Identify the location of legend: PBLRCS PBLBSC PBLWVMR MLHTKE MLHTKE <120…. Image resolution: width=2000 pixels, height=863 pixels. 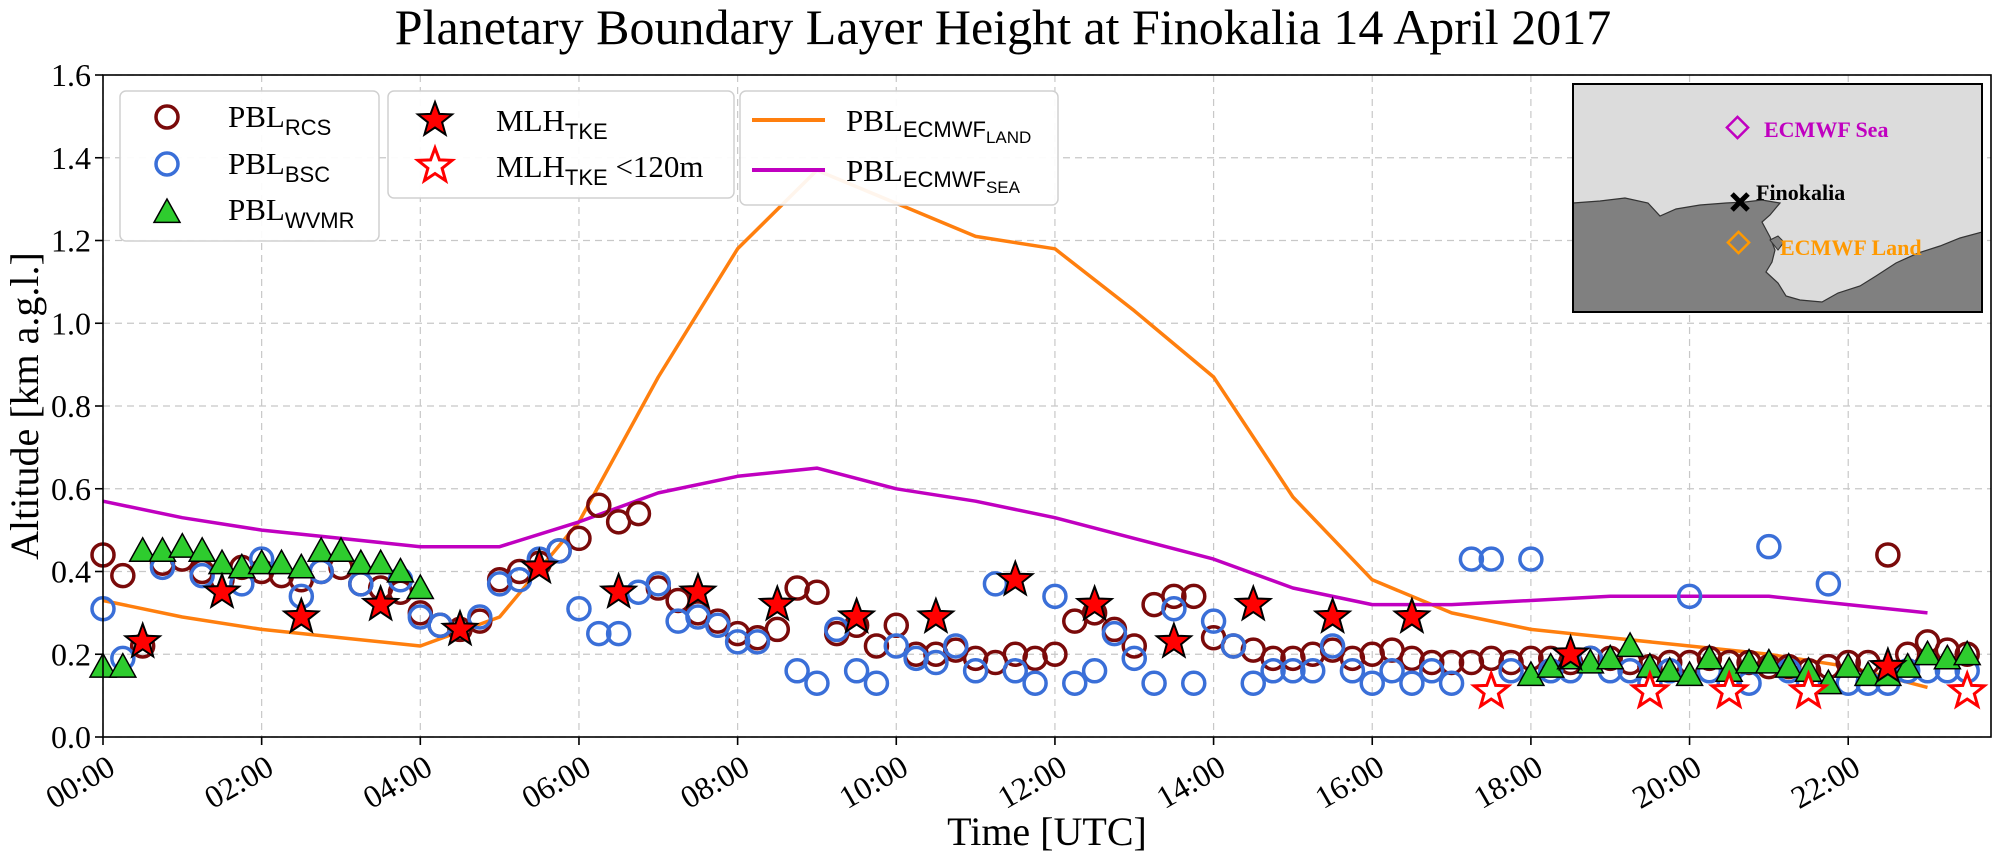
(589, 166).